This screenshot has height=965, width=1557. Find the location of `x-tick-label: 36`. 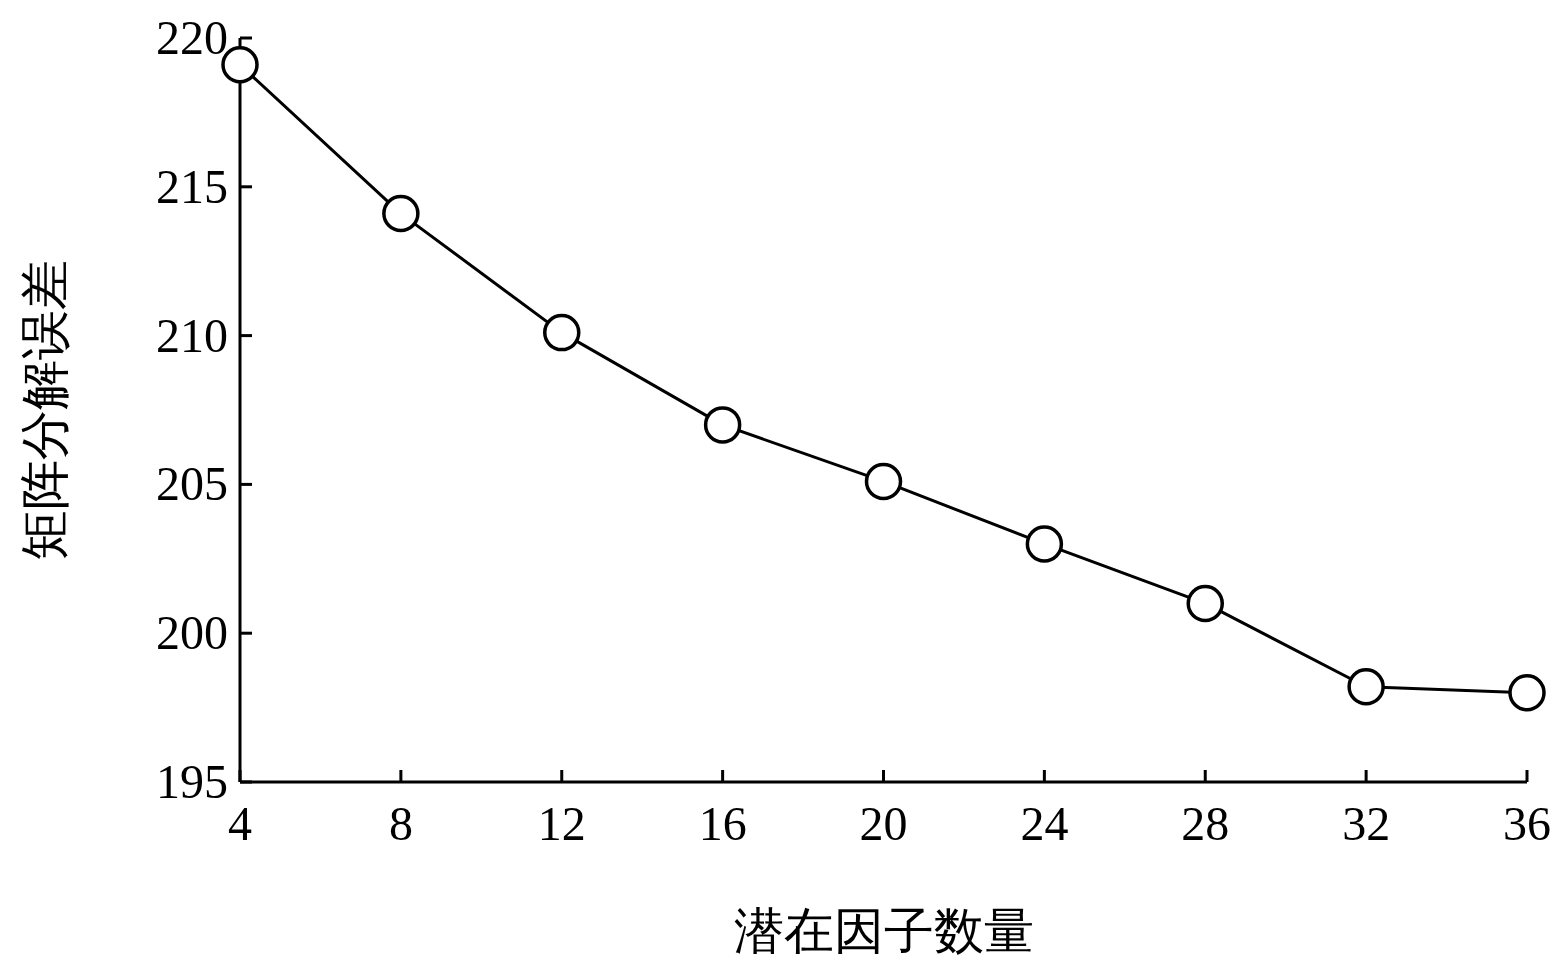

x-tick-label: 36 is located at coordinates (1527, 823).